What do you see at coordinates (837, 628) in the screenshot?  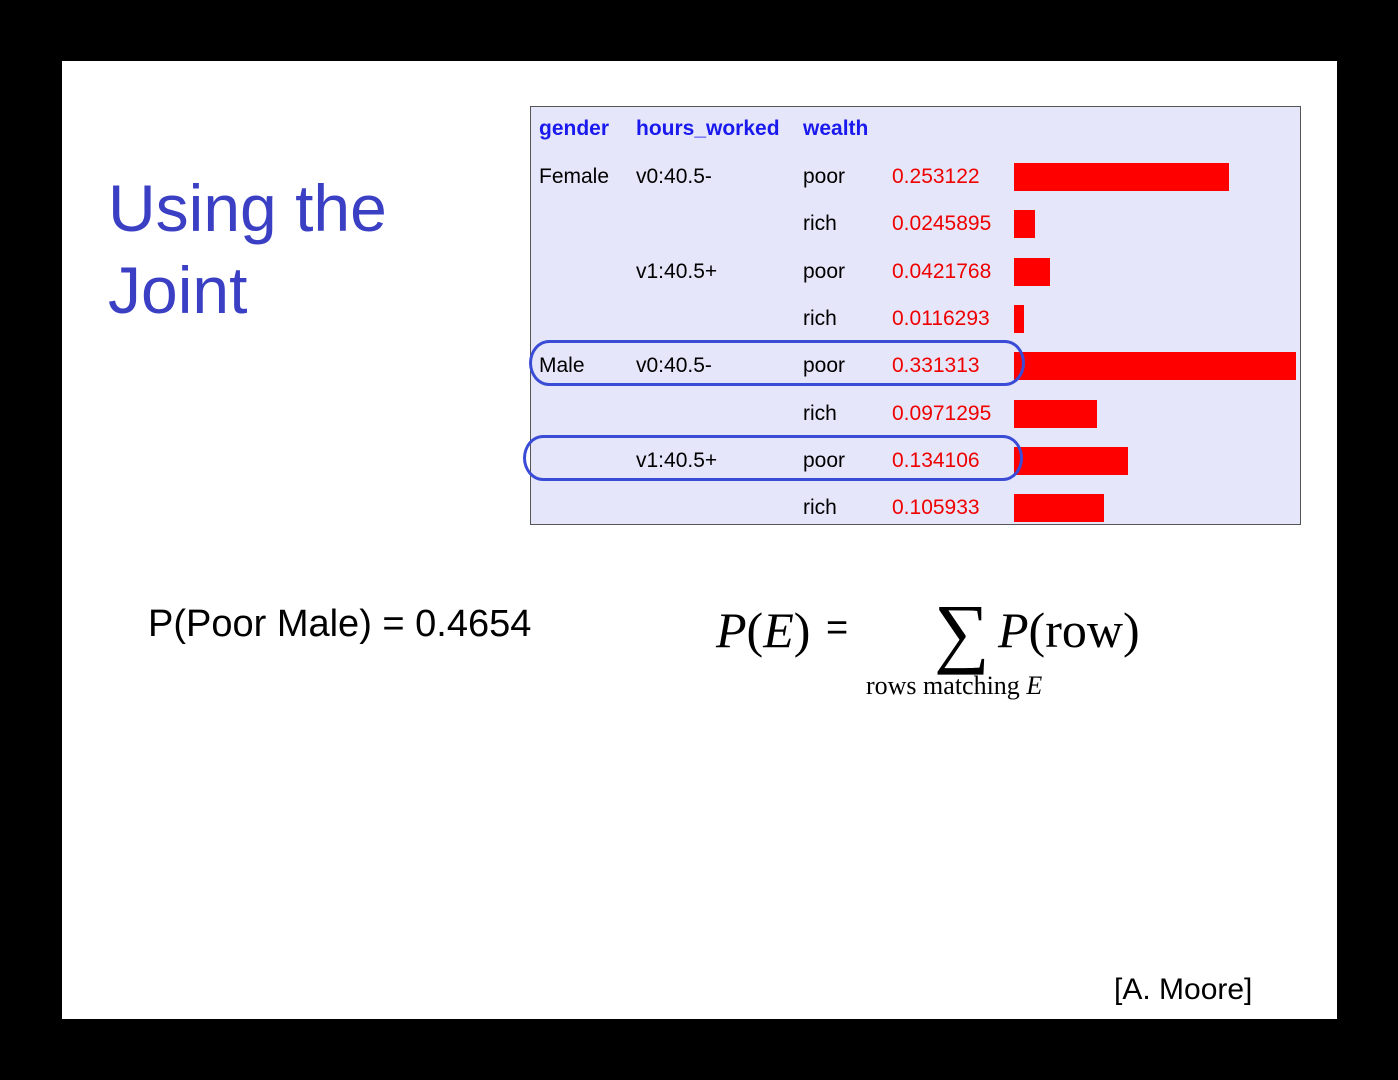 I see `formula-equals: =` at bounding box center [837, 628].